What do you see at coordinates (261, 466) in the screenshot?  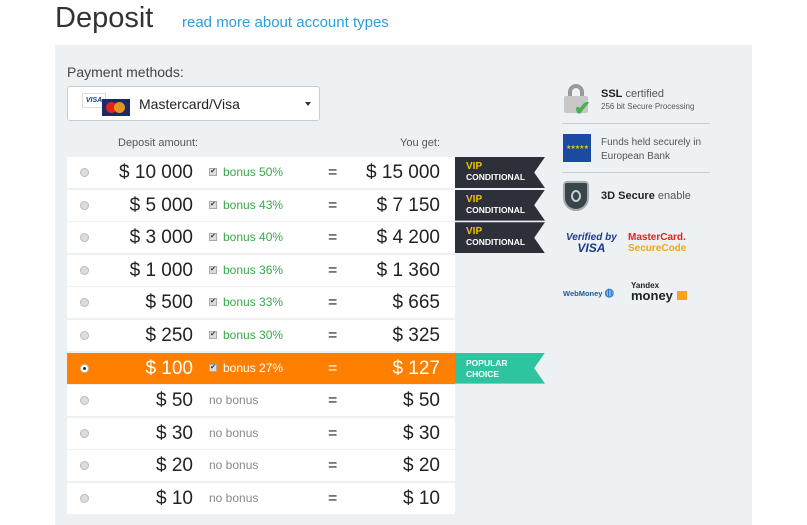 I see `deposit-row: $ 20 no bonus = $ 20` at bounding box center [261, 466].